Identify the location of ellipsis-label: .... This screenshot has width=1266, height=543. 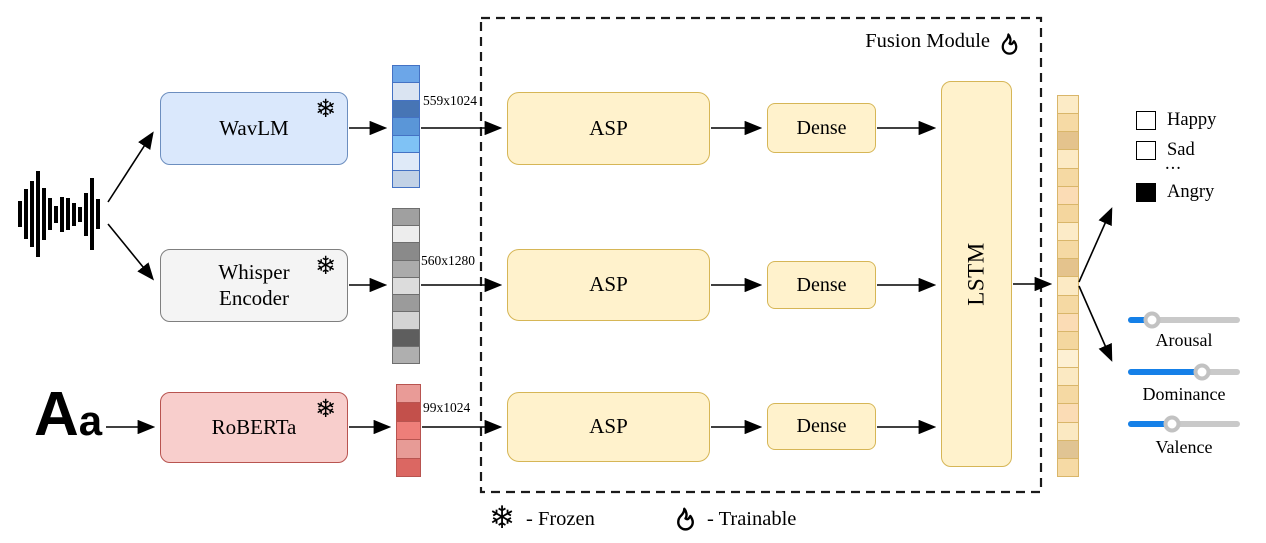
(1173, 164).